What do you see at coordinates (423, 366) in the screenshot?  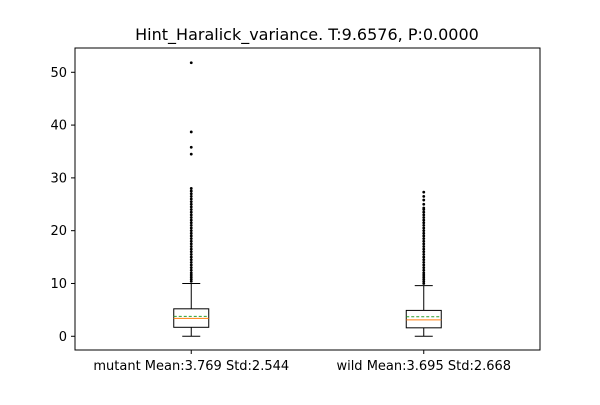 I see `x-tick-label: wild Mean:3.695 Std:2.668` at bounding box center [423, 366].